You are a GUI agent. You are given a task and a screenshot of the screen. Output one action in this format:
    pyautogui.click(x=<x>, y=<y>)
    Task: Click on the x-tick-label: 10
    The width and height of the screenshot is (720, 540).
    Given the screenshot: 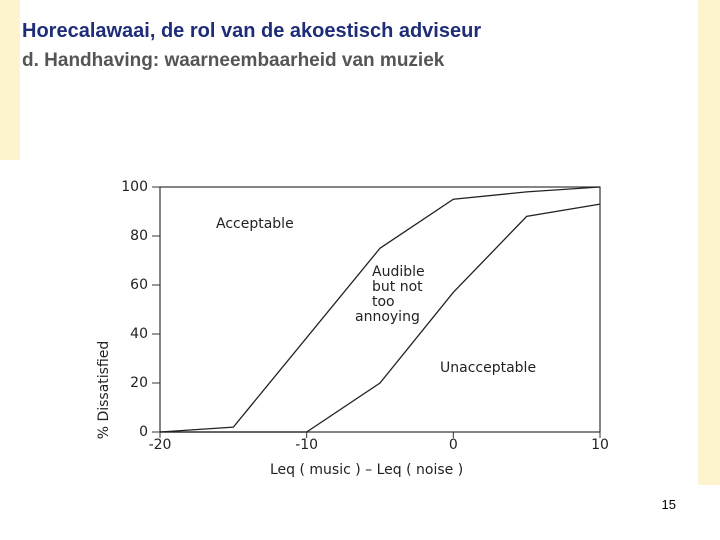 What is the action you would take?
    pyautogui.click(x=600, y=445)
    